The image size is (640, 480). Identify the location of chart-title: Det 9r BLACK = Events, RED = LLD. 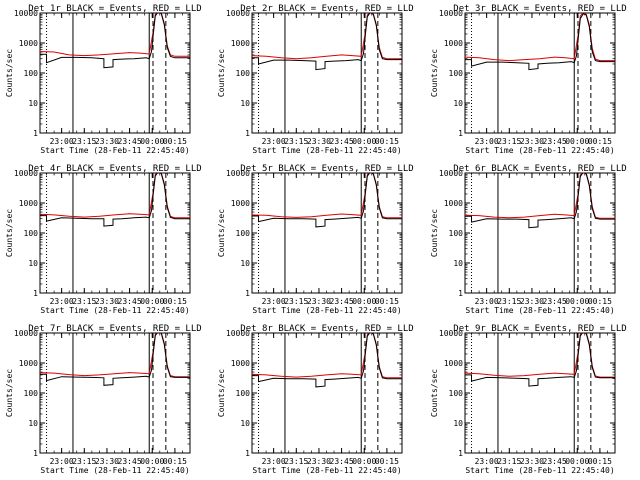
(539, 329).